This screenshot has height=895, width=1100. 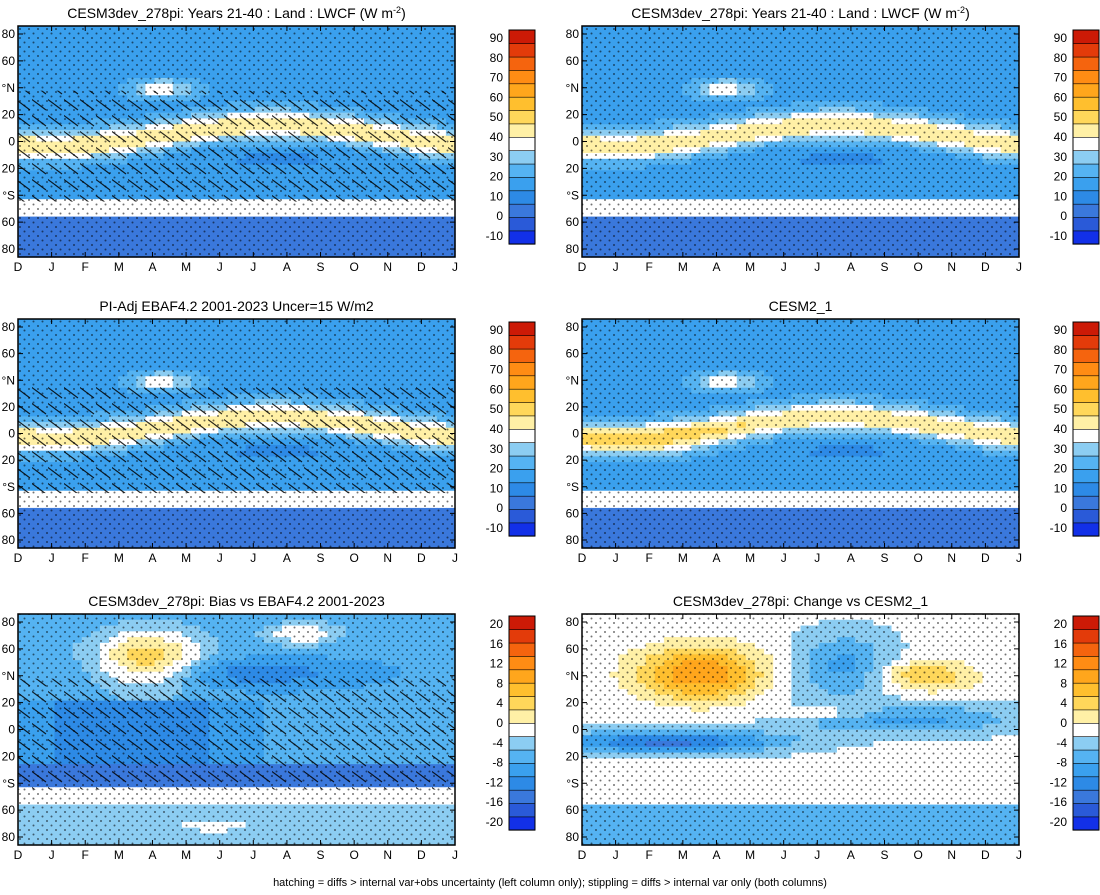 What do you see at coordinates (800, 141) in the screenshot?
I see `stippling` at bounding box center [800, 141].